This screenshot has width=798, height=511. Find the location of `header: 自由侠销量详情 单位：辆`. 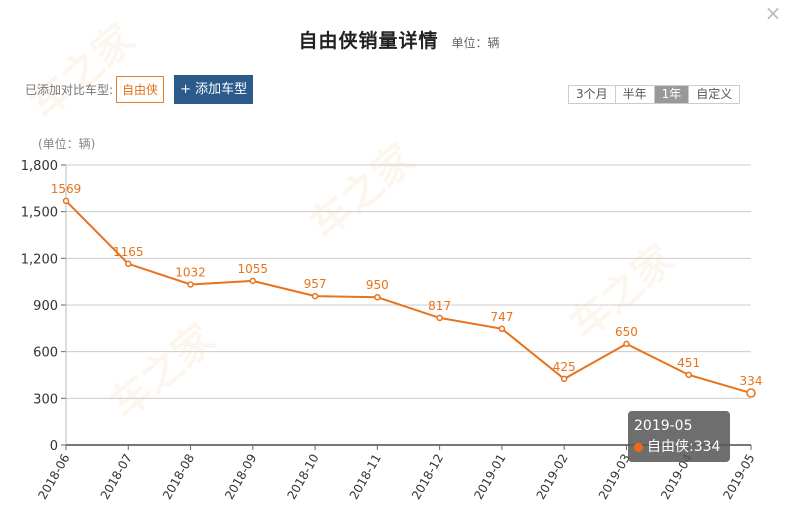

header: 自由侠销量详情 单位：辆 is located at coordinates (399, 39).